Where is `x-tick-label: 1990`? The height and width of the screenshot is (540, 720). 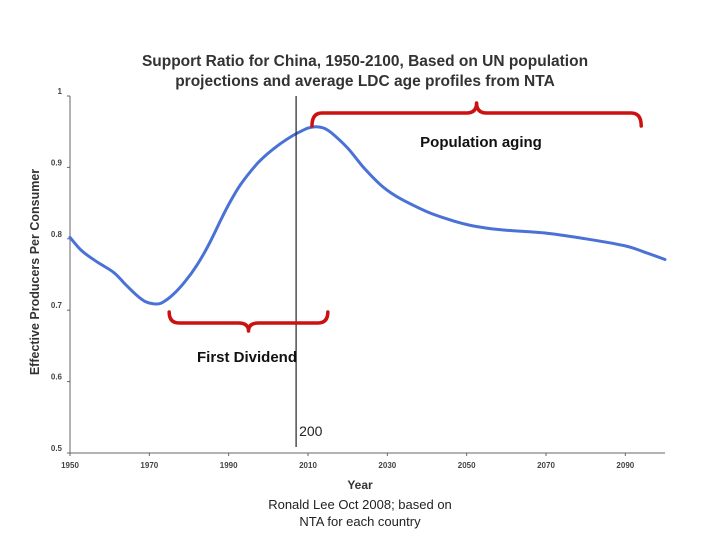 x-tick-label: 1990 is located at coordinates (229, 465).